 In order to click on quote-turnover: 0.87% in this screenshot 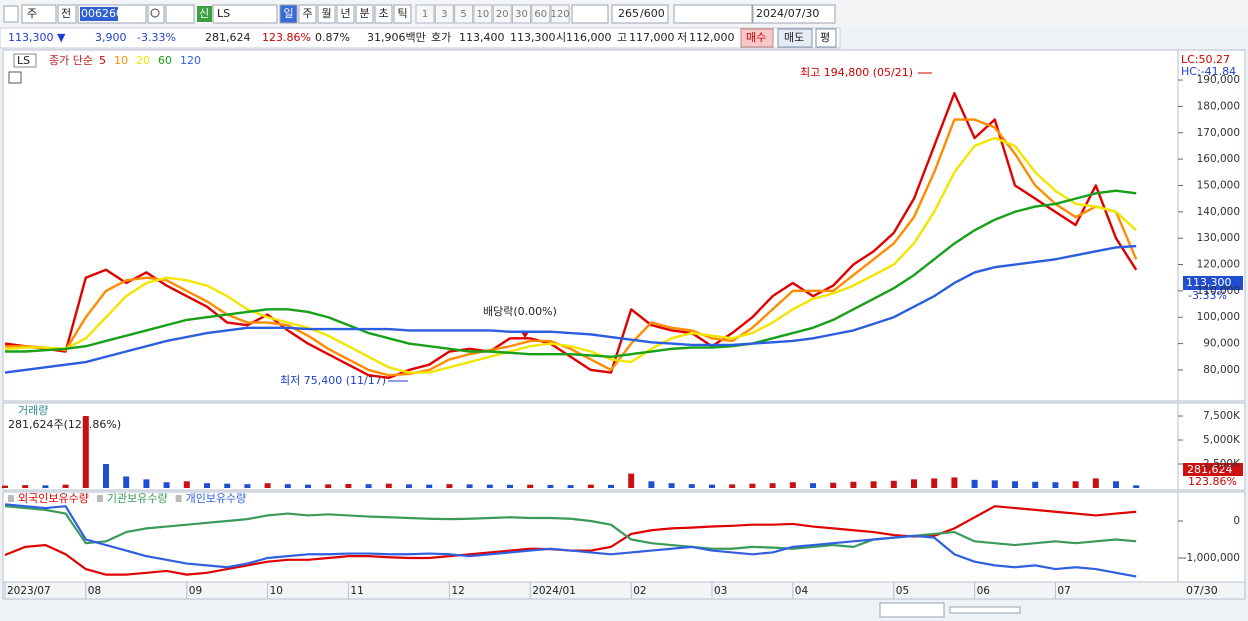, I will do `click(332, 37)`.